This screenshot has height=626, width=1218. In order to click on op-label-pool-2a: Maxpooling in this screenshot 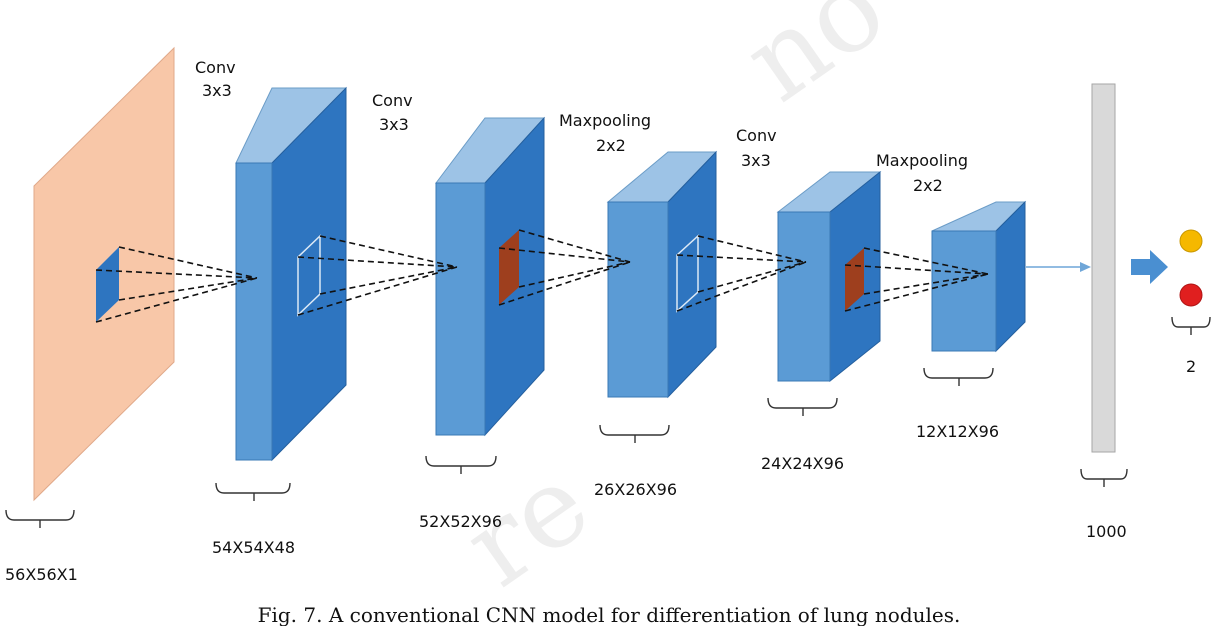, I will do `click(922, 160)`.